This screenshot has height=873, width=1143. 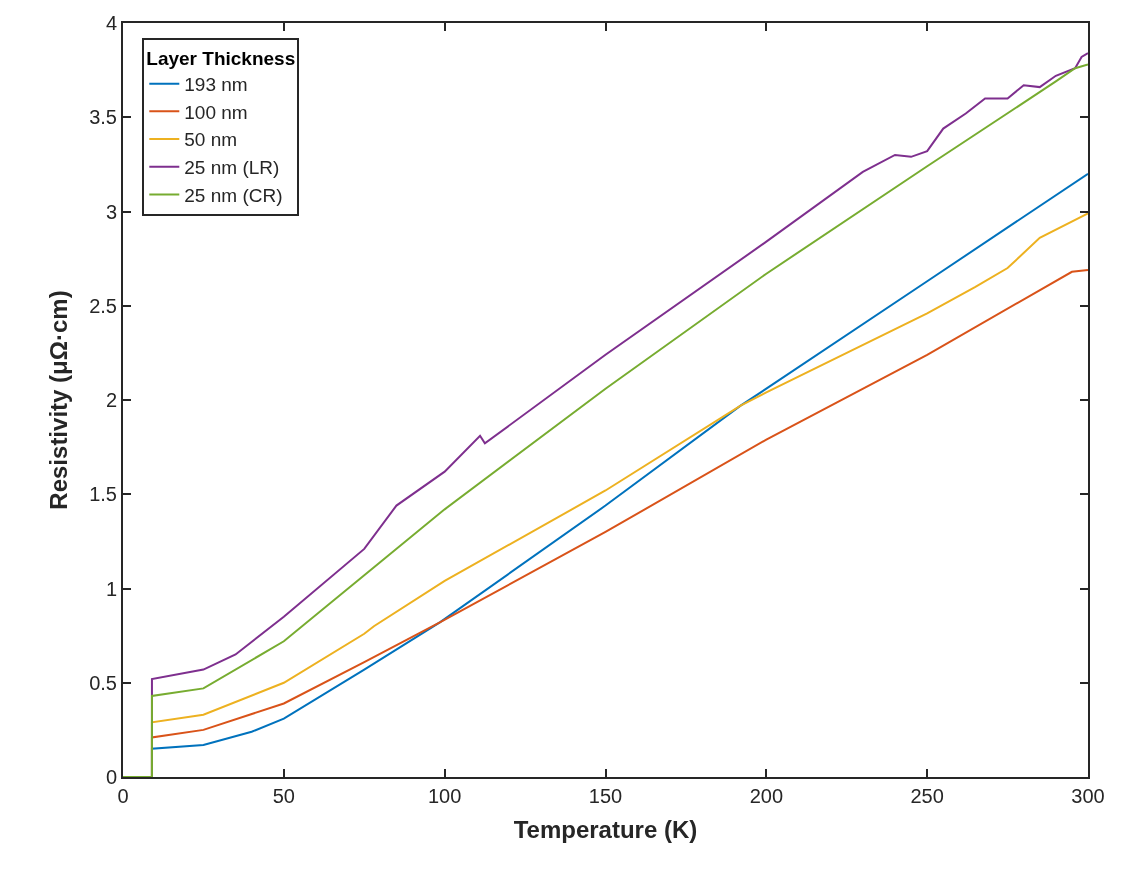 I want to click on x-tick-label: 200, so click(x=766, y=796).